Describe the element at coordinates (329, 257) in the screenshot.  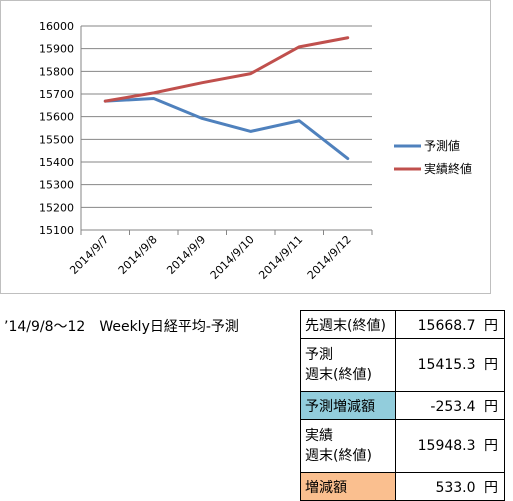
I see `x-tick-label: 2014/9/12` at that location.